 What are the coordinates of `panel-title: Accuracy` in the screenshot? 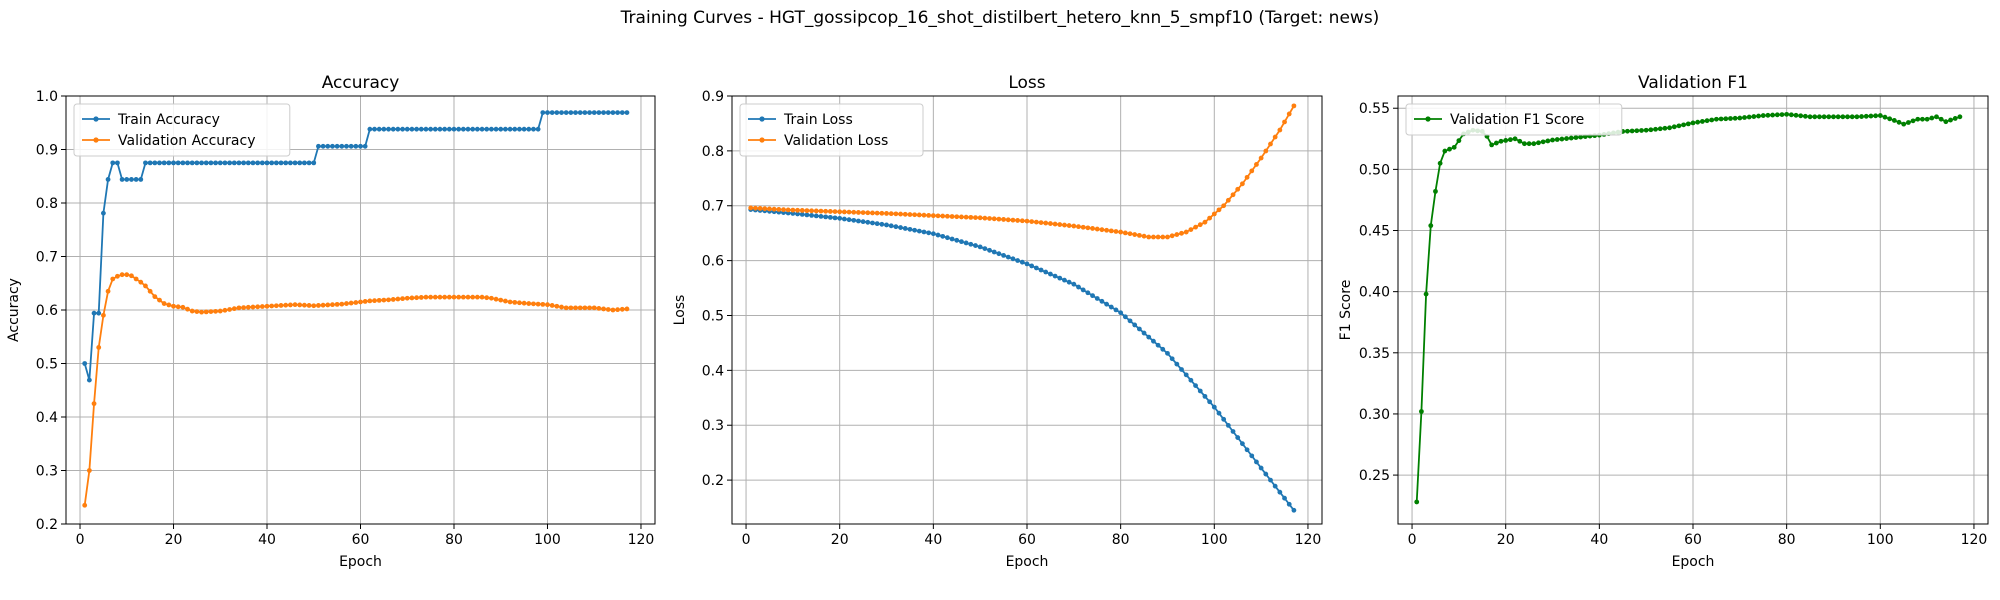 It's located at (361, 83).